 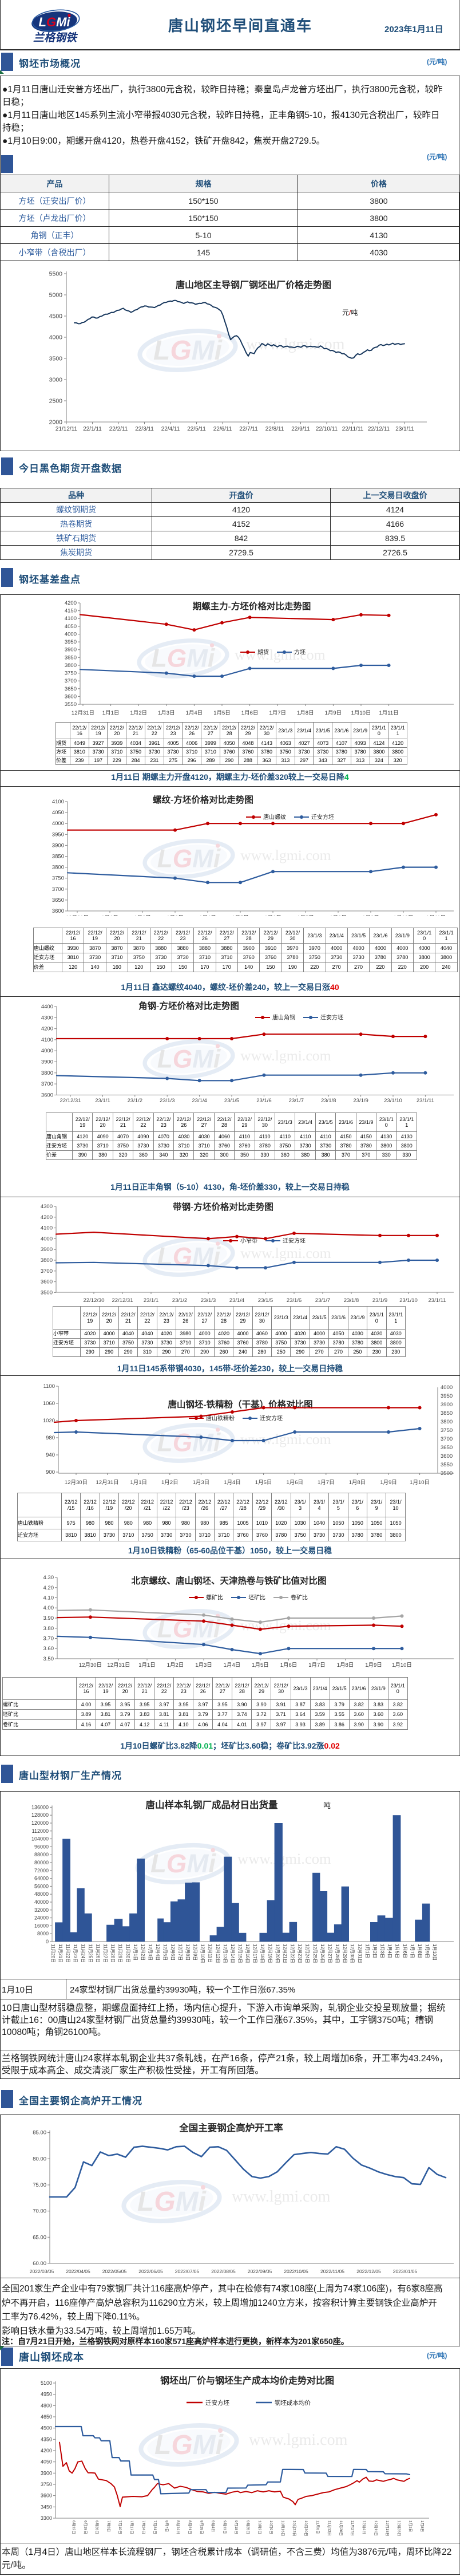 What do you see at coordinates (39, 2237) in the screenshot?
I see `svg-text: 65.00` at bounding box center [39, 2237].